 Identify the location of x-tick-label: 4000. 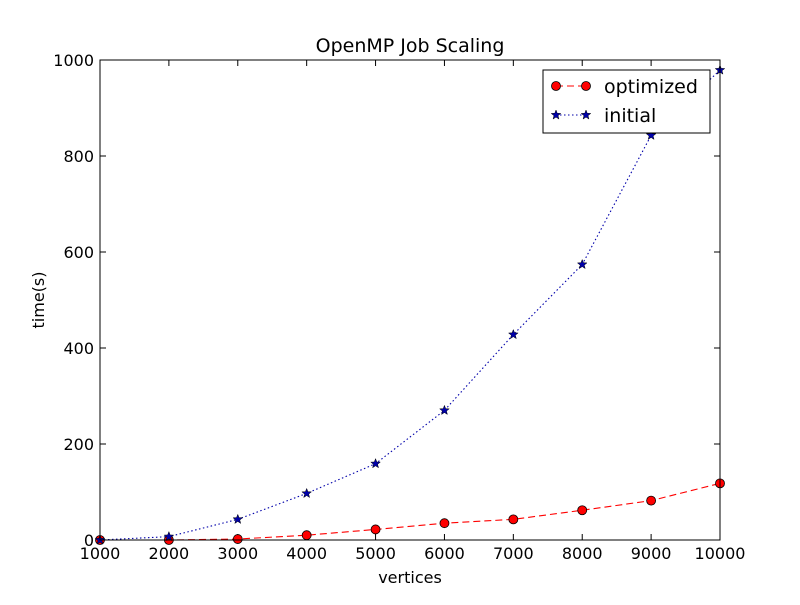
(306, 553).